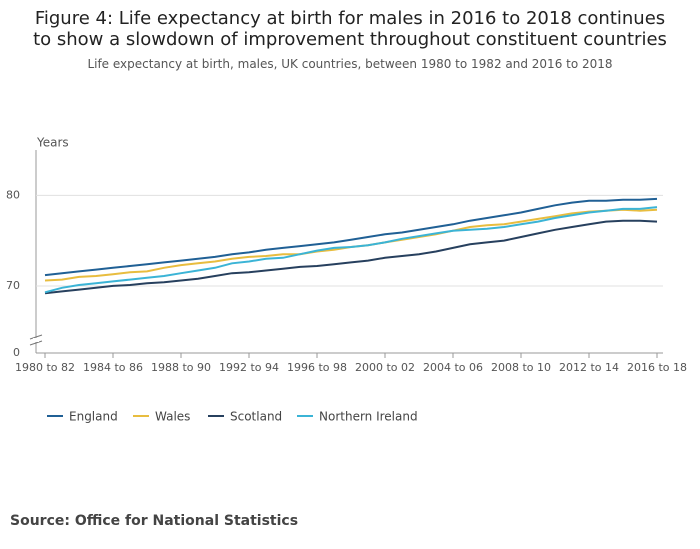 The image size is (700, 549). I want to click on x-tick-label: 1996 to 98, so click(317, 367).